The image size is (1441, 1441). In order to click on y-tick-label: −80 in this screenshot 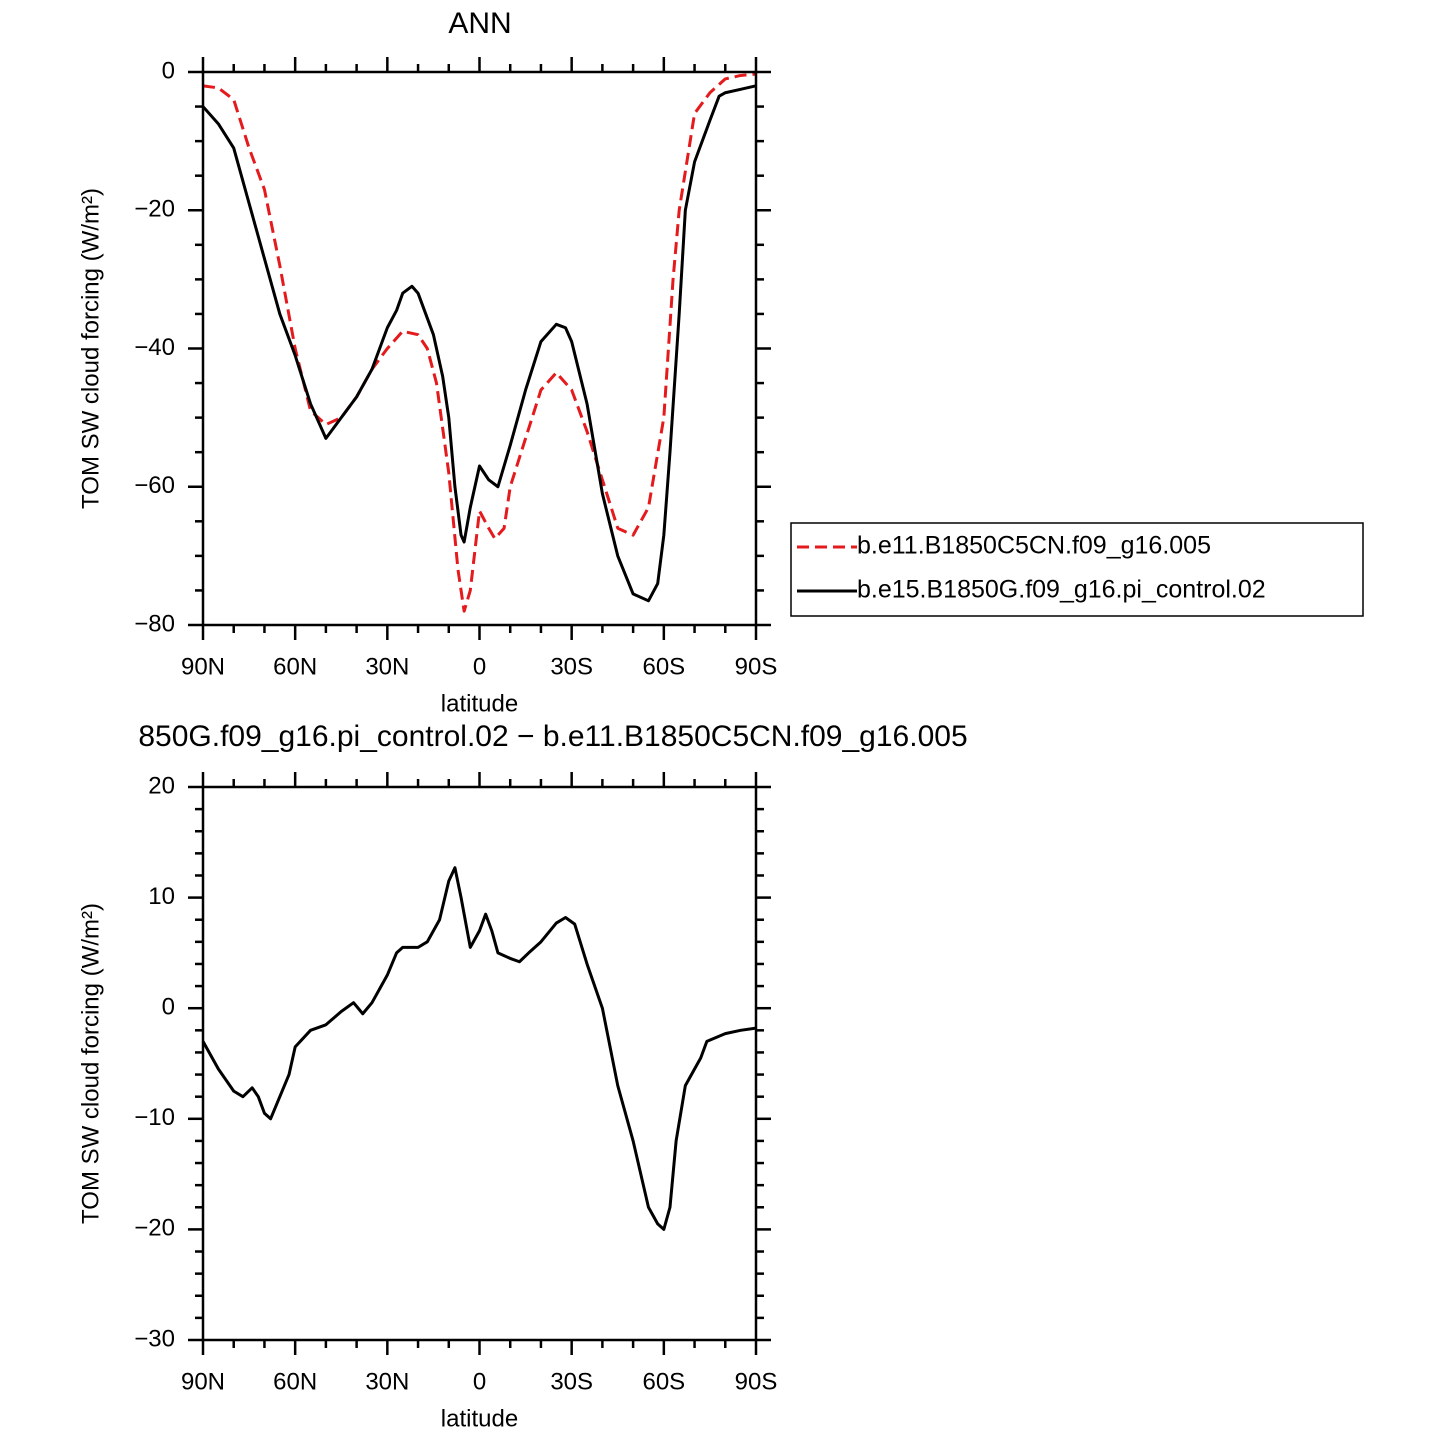, I will do `click(154, 623)`.